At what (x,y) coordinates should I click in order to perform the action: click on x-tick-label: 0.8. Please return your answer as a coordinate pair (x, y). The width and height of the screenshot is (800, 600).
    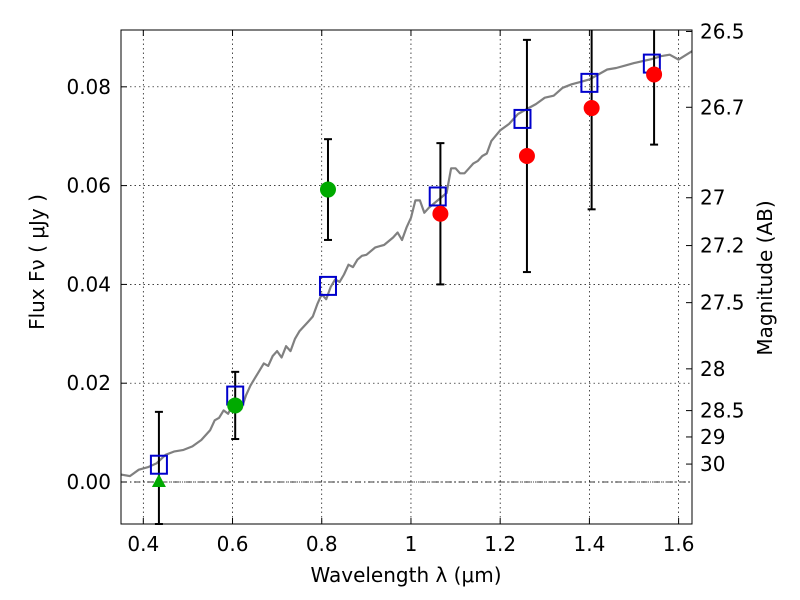
    Looking at the image, I should click on (322, 544).